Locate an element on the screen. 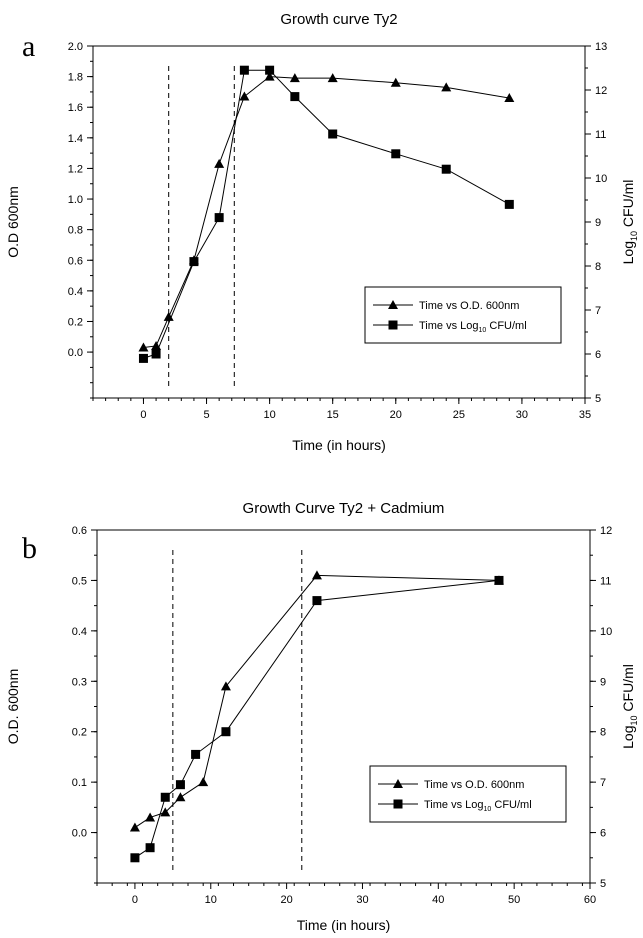 Image resolution: width=643 pixels, height=938 pixels. panel-a-legend-box is located at coordinates (463, 315).